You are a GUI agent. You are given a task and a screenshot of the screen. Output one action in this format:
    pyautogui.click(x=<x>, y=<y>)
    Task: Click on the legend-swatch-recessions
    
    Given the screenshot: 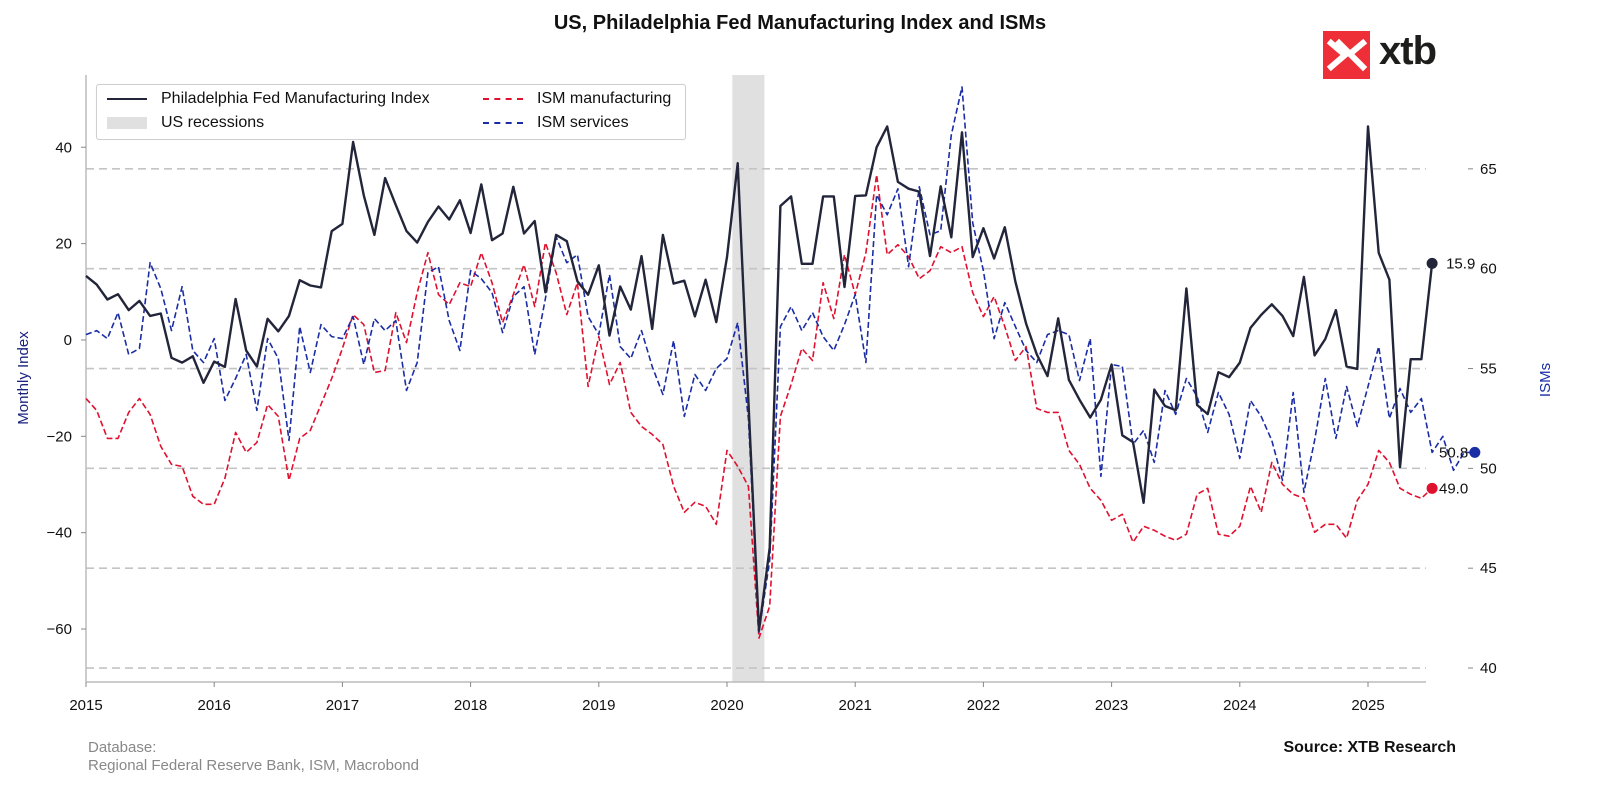 What is the action you would take?
    pyautogui.click(x=127, y=123)
    